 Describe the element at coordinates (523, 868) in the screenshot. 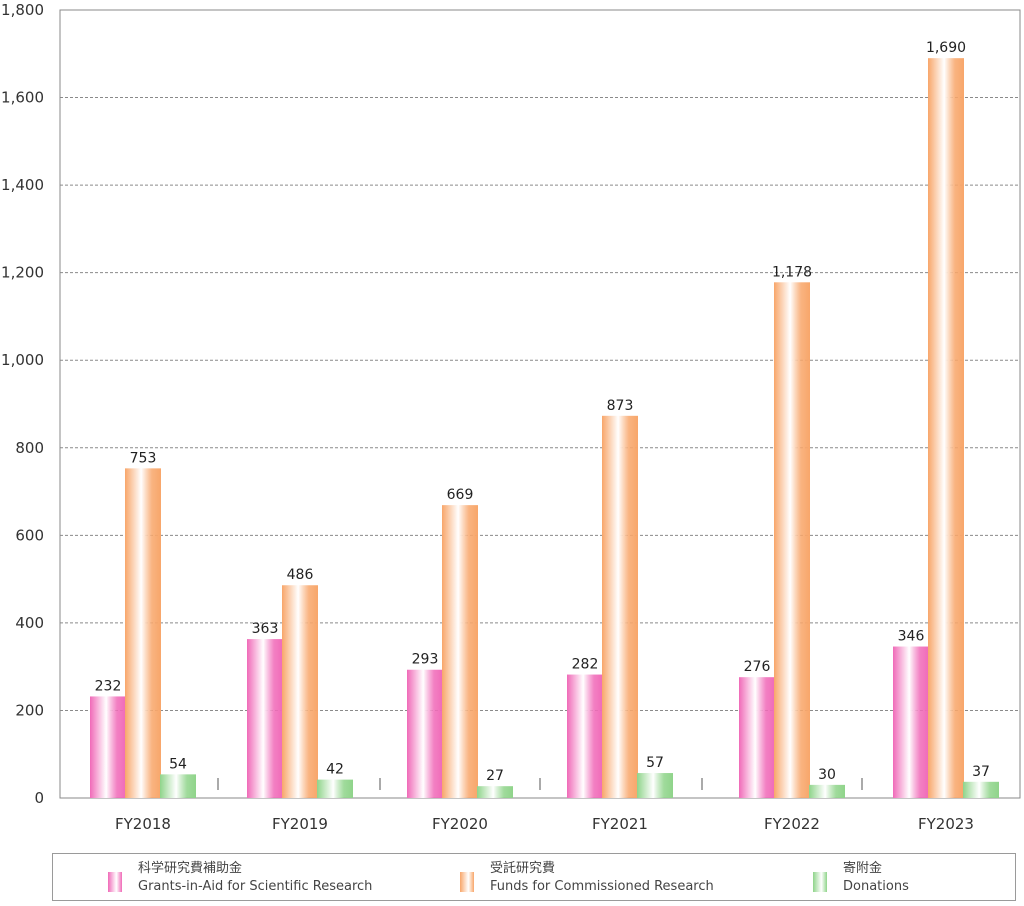

I see `legend-label-ja: 受託研究費` at that location.